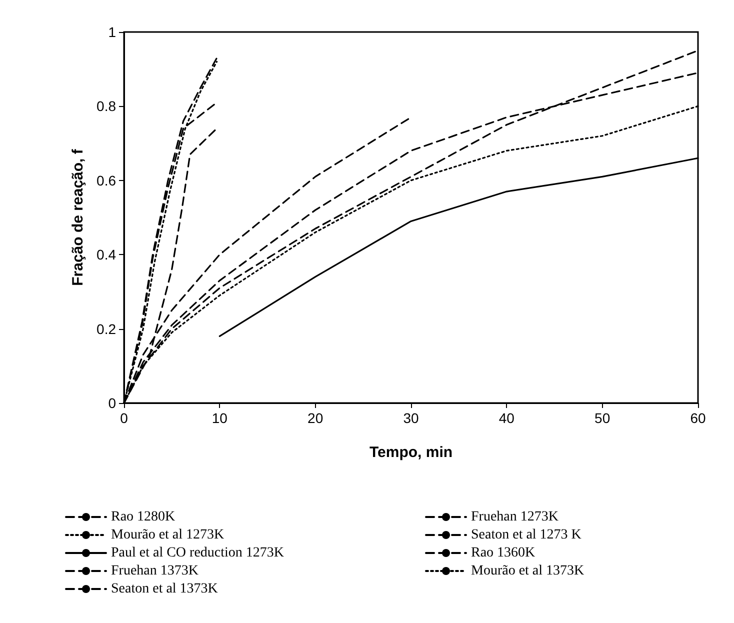  I want to click on y-axis-title: Fração de reação, f, so click(78, 217).